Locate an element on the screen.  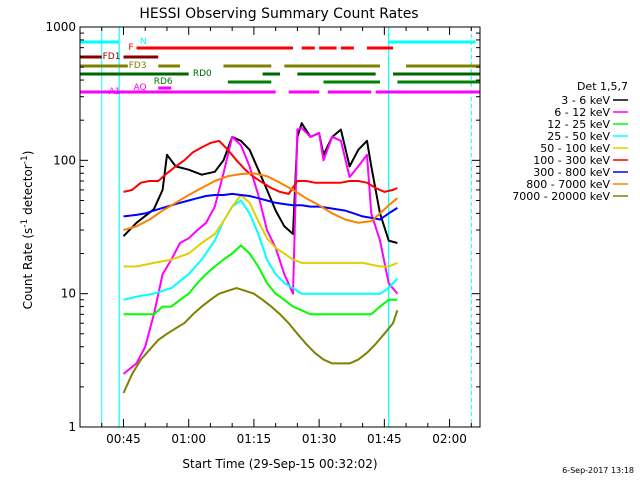
y-tick-label: 10 is located at coordinates (68, 294).